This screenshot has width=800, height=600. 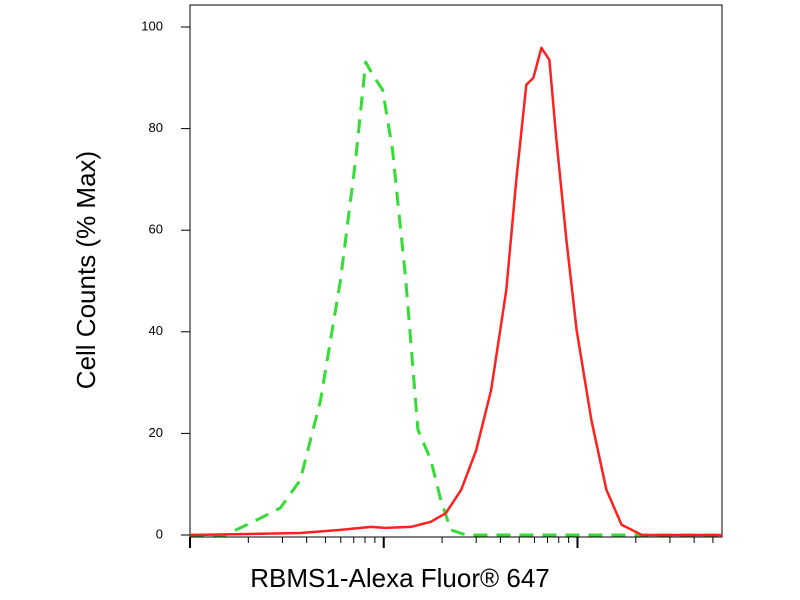 I want to click on y-tick-label: 80, so click(x=156, y=127).